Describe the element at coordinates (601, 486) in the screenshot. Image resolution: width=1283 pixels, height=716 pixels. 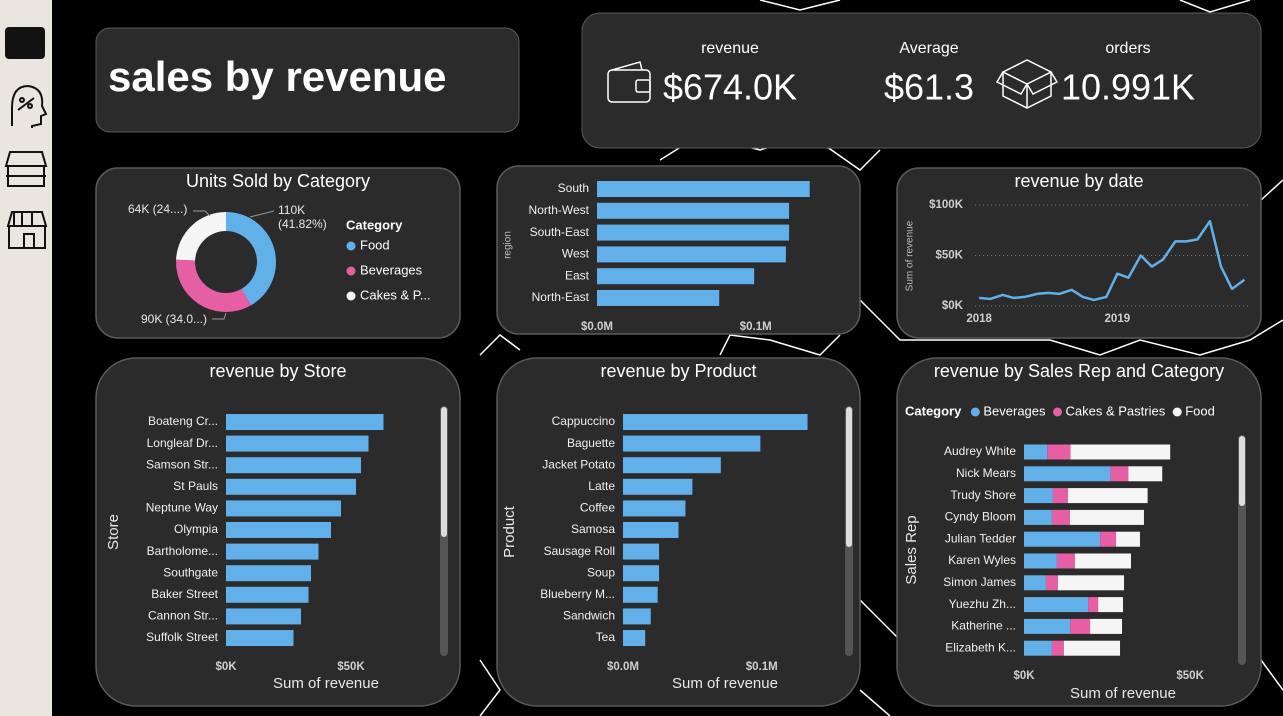
I see `y-tick-label: Latte` at that location.